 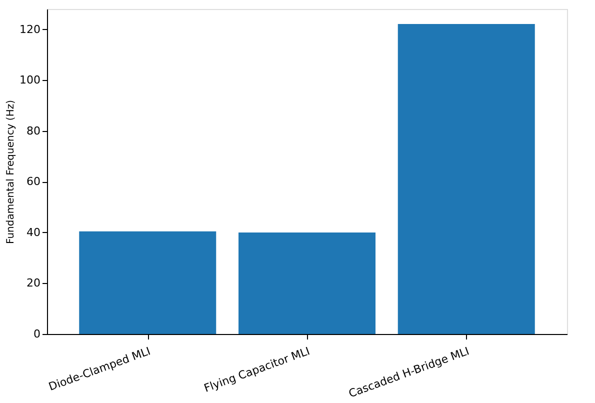 What do you see at coordinates (33, 181) in the screenshot?
I see `y-tick-label: 60` at bounding box center [33, 181].